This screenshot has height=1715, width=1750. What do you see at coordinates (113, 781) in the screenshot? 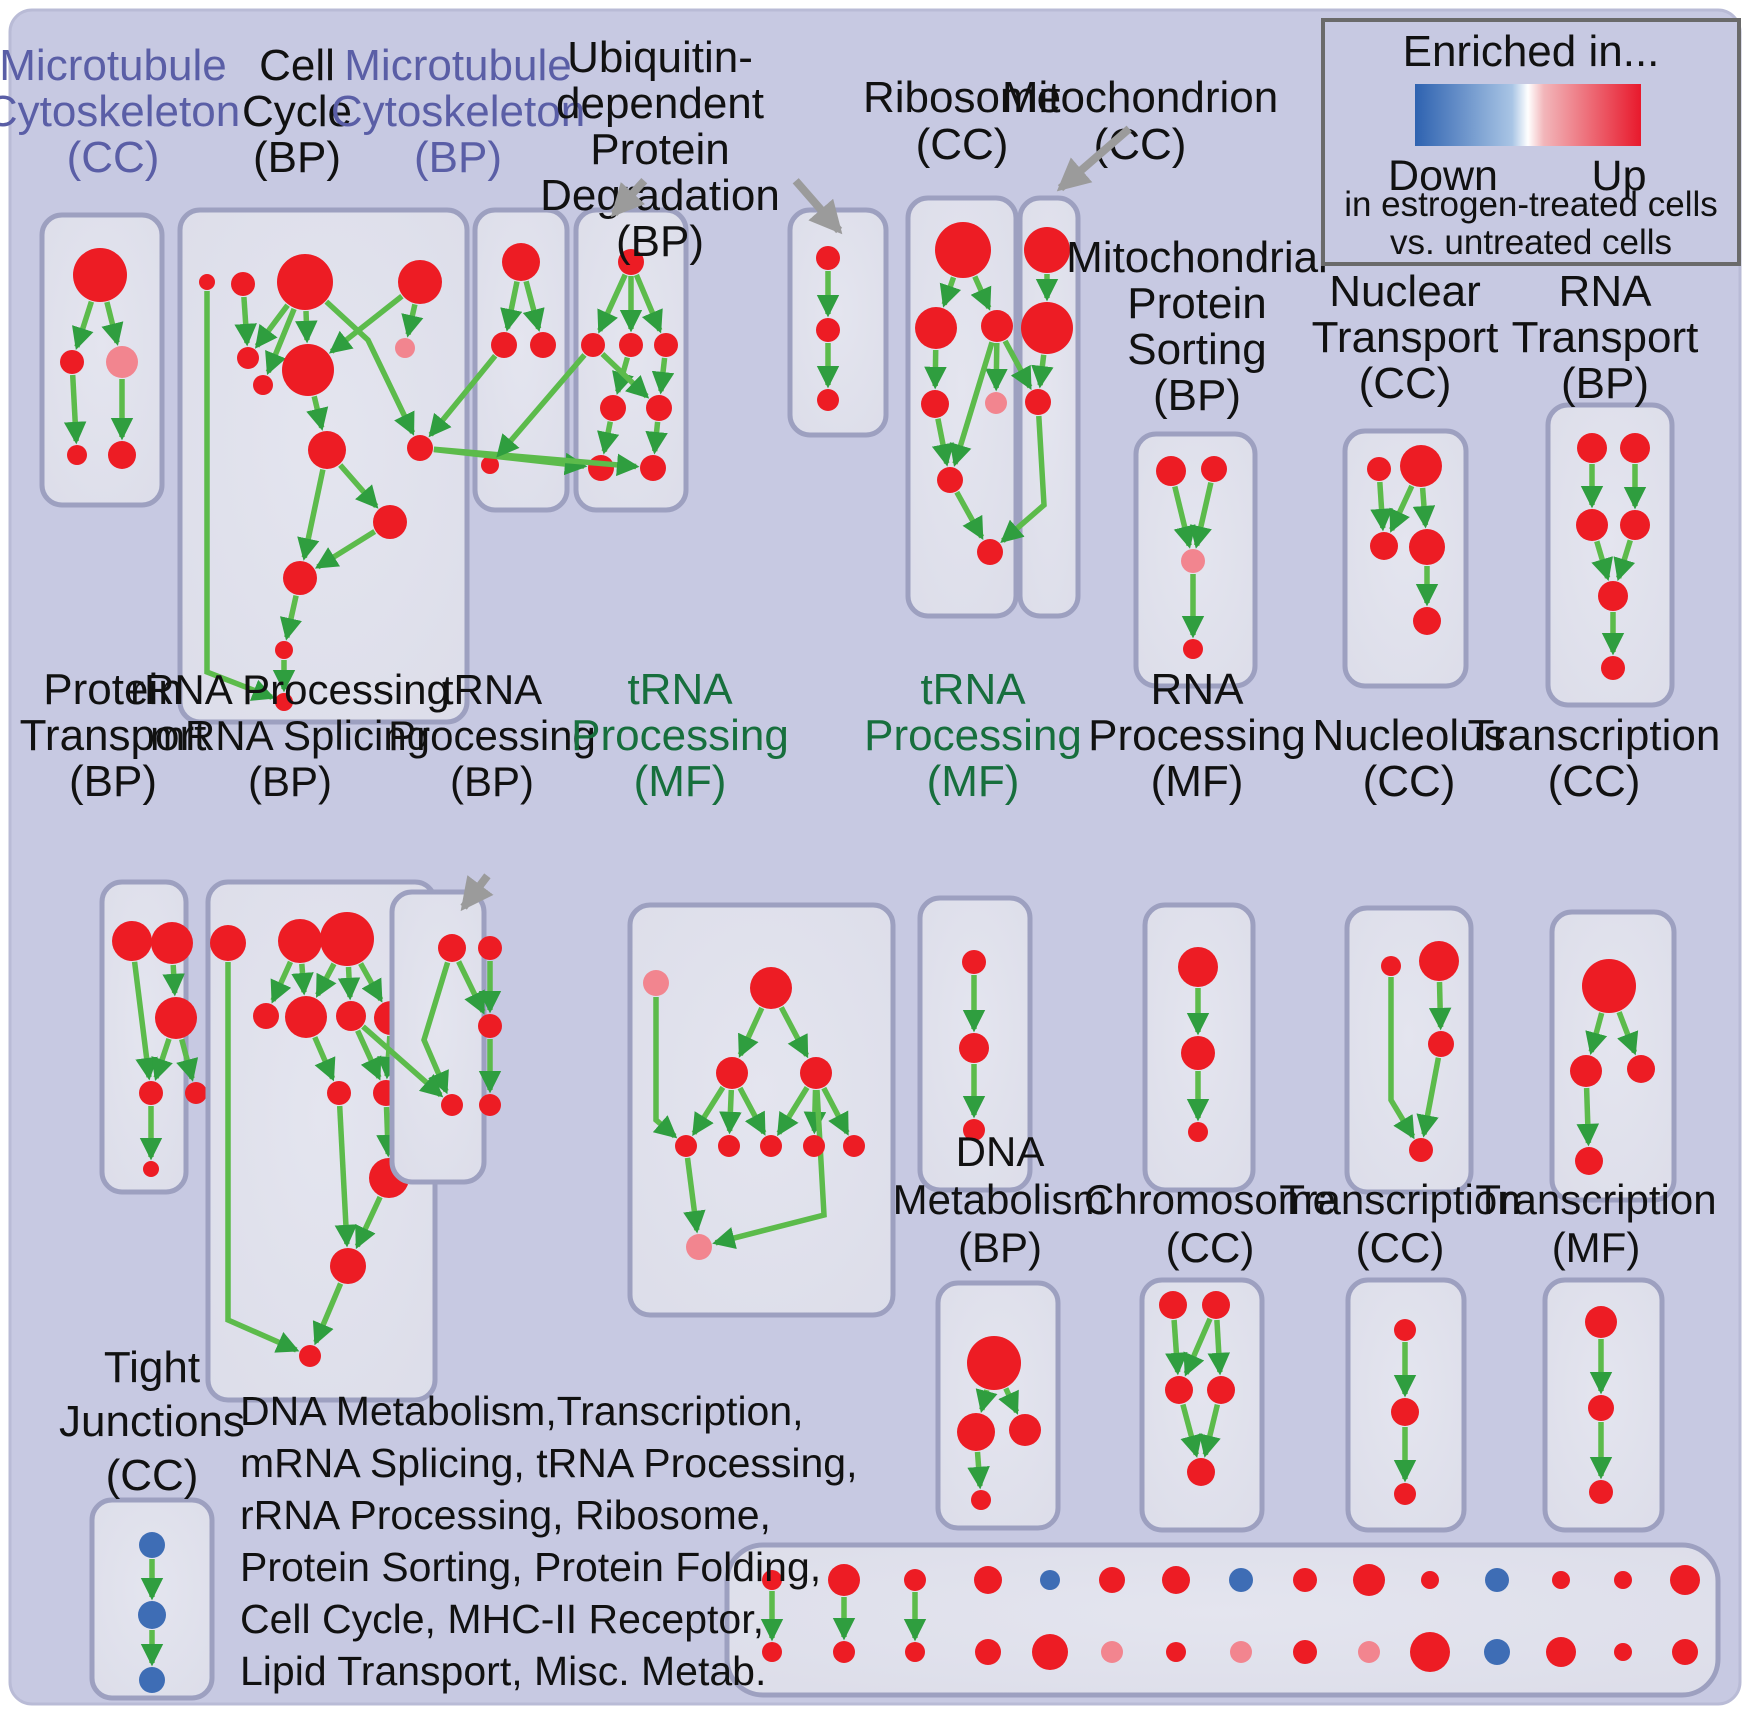
I see `cluster-label-line: (BP)` at bounding box center [113, 781].